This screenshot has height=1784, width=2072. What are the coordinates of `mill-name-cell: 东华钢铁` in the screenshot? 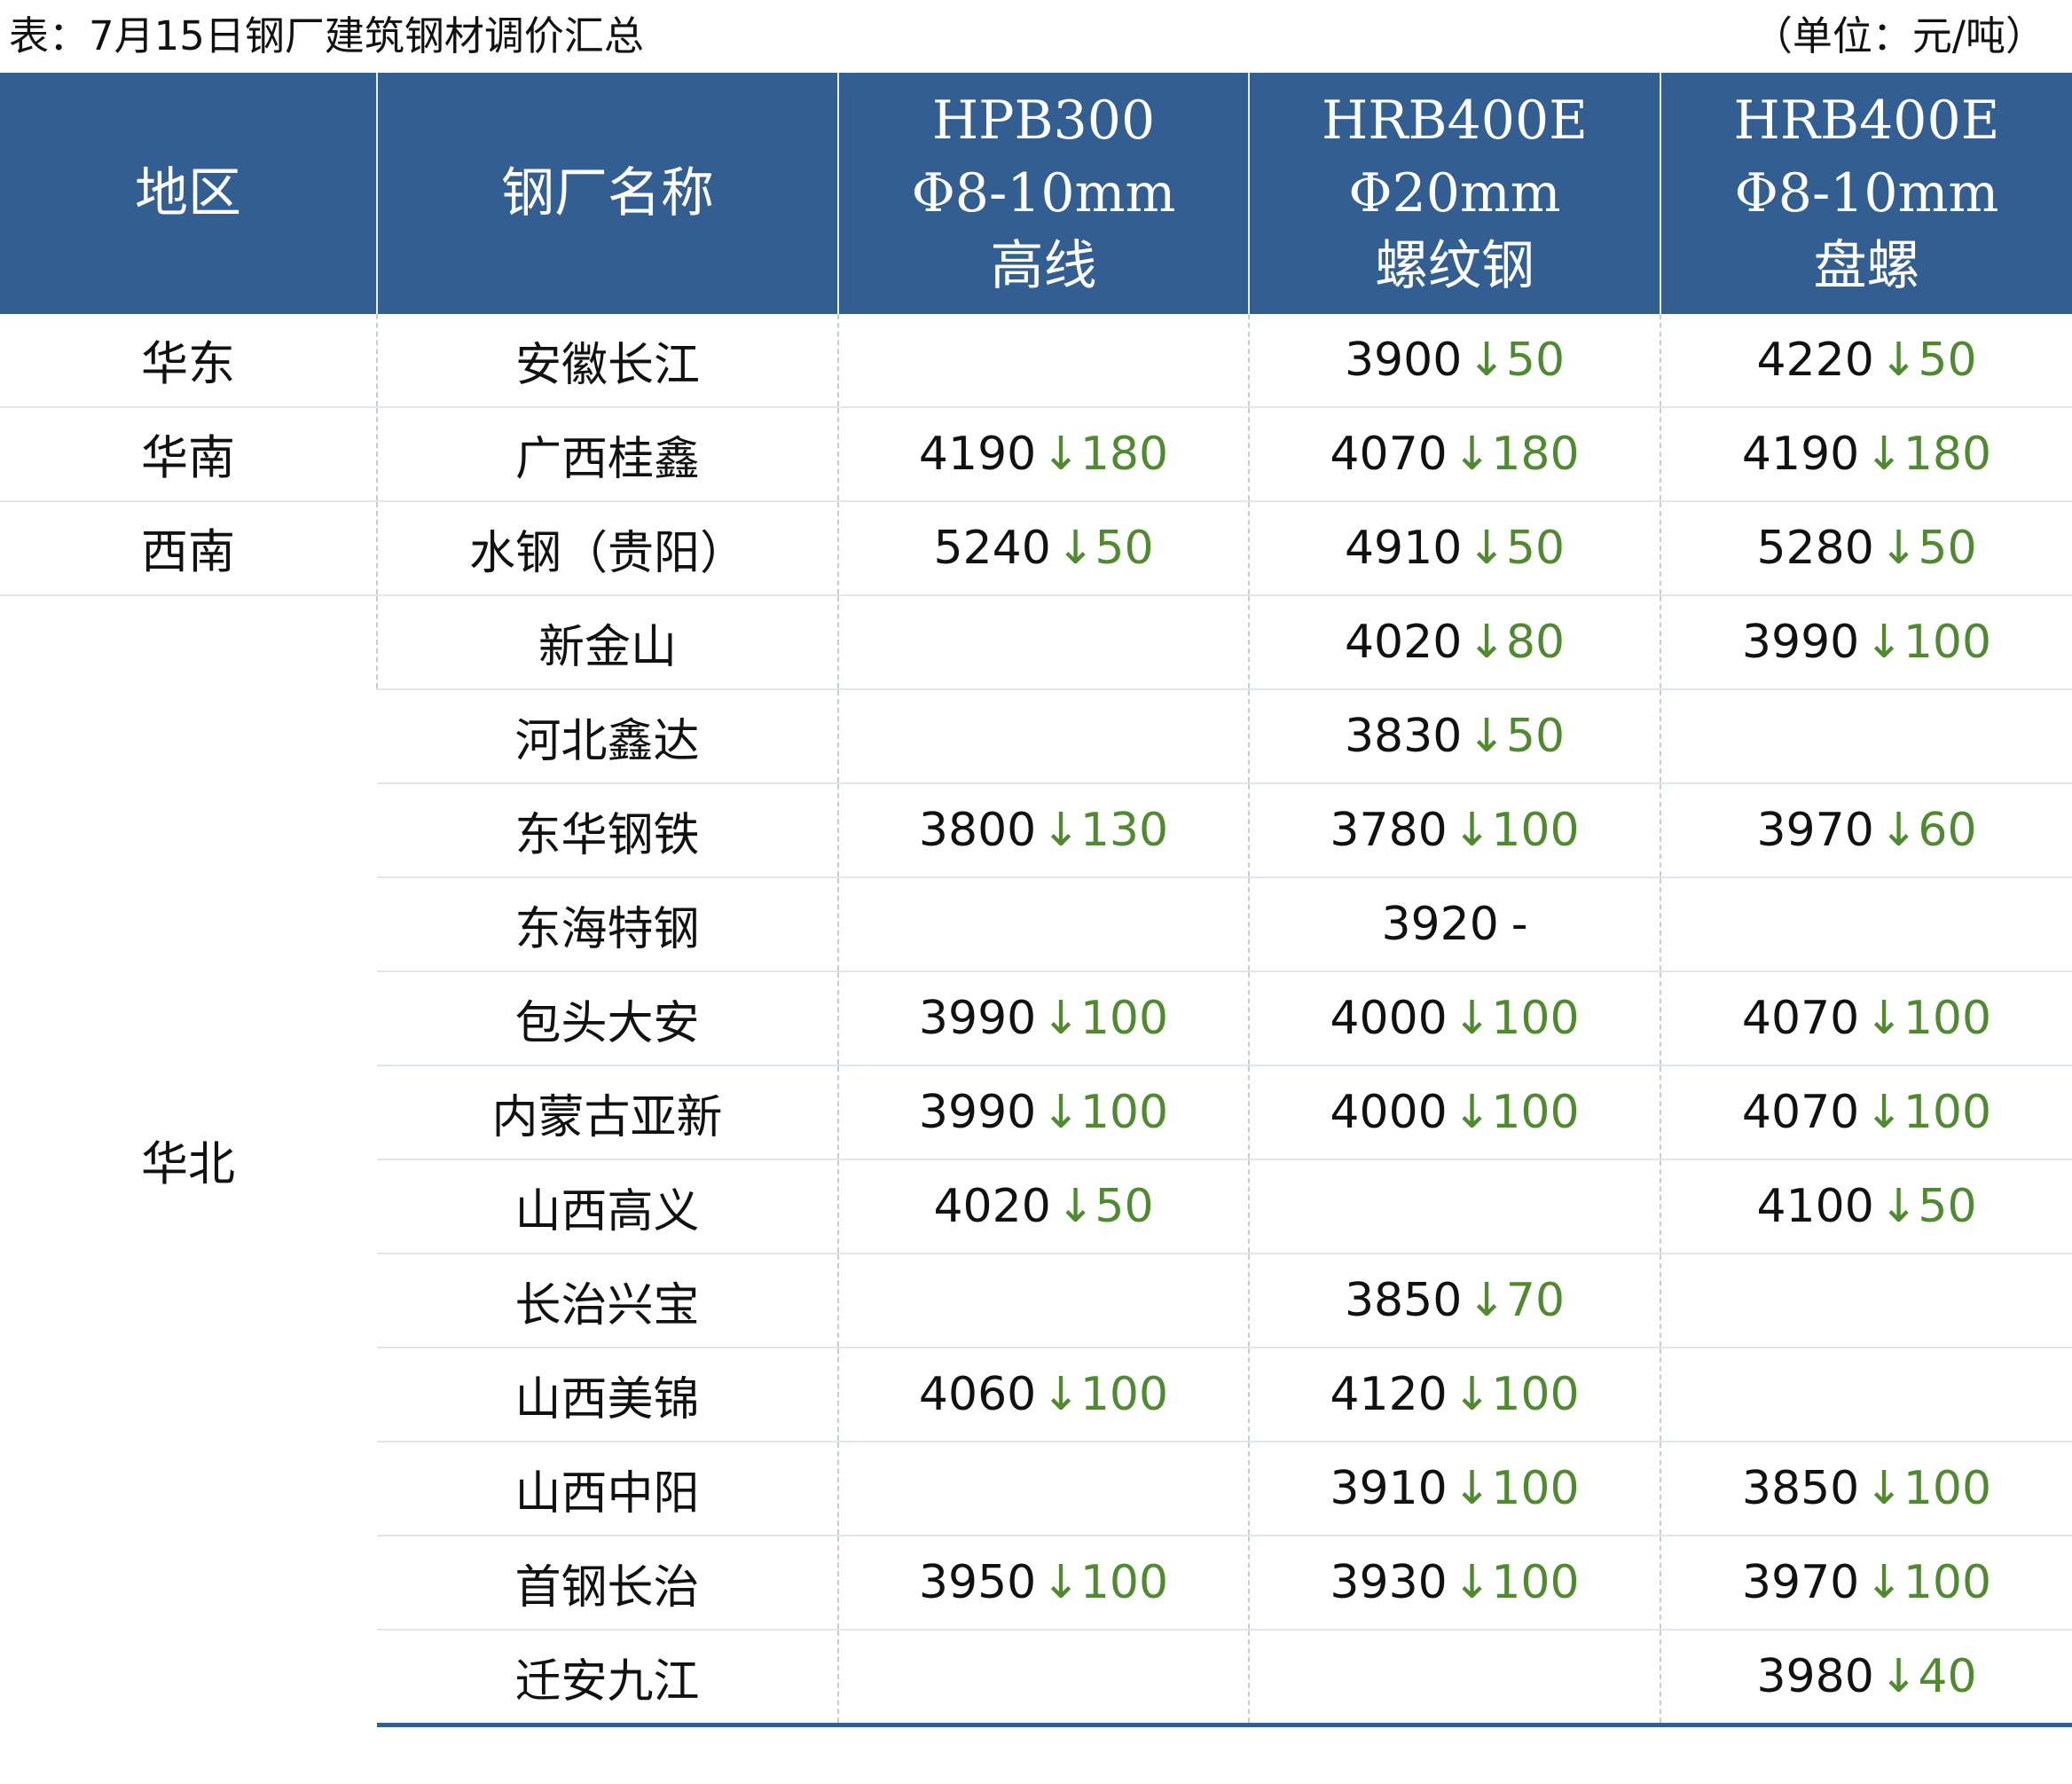 It's located at (607, 829).